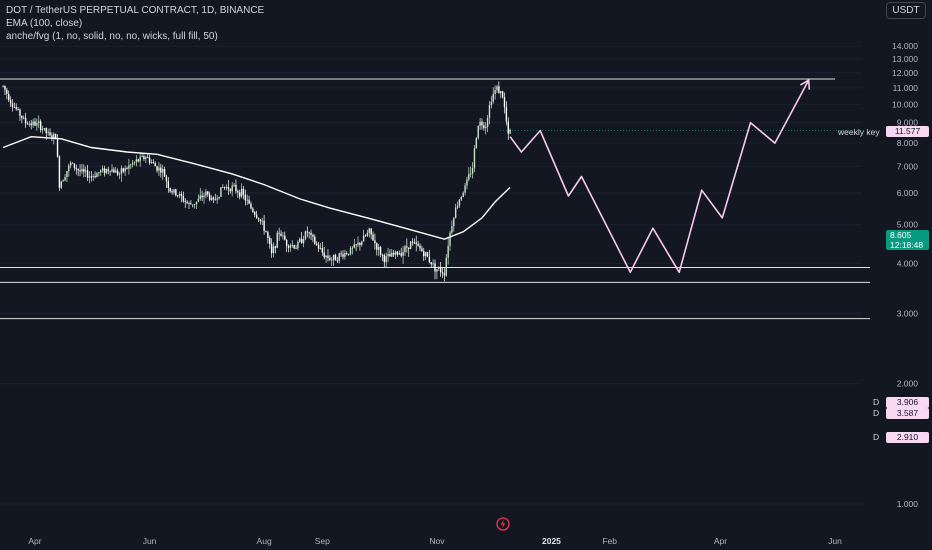  I want to click on x-tick-label: 2025, so click(551, 541).